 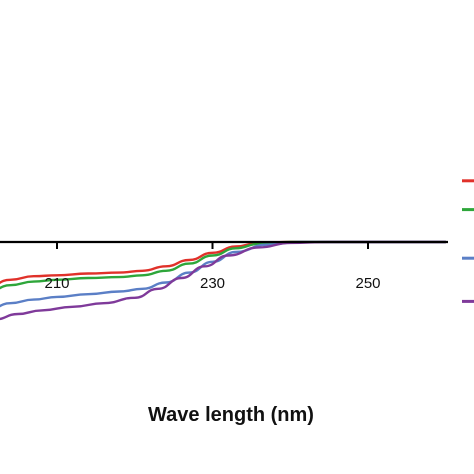 What do you see at coordinates (231, 415) in the screenshot?
I see `x-axis-title: Wave length (nm)` at bounding box center [231, 415].